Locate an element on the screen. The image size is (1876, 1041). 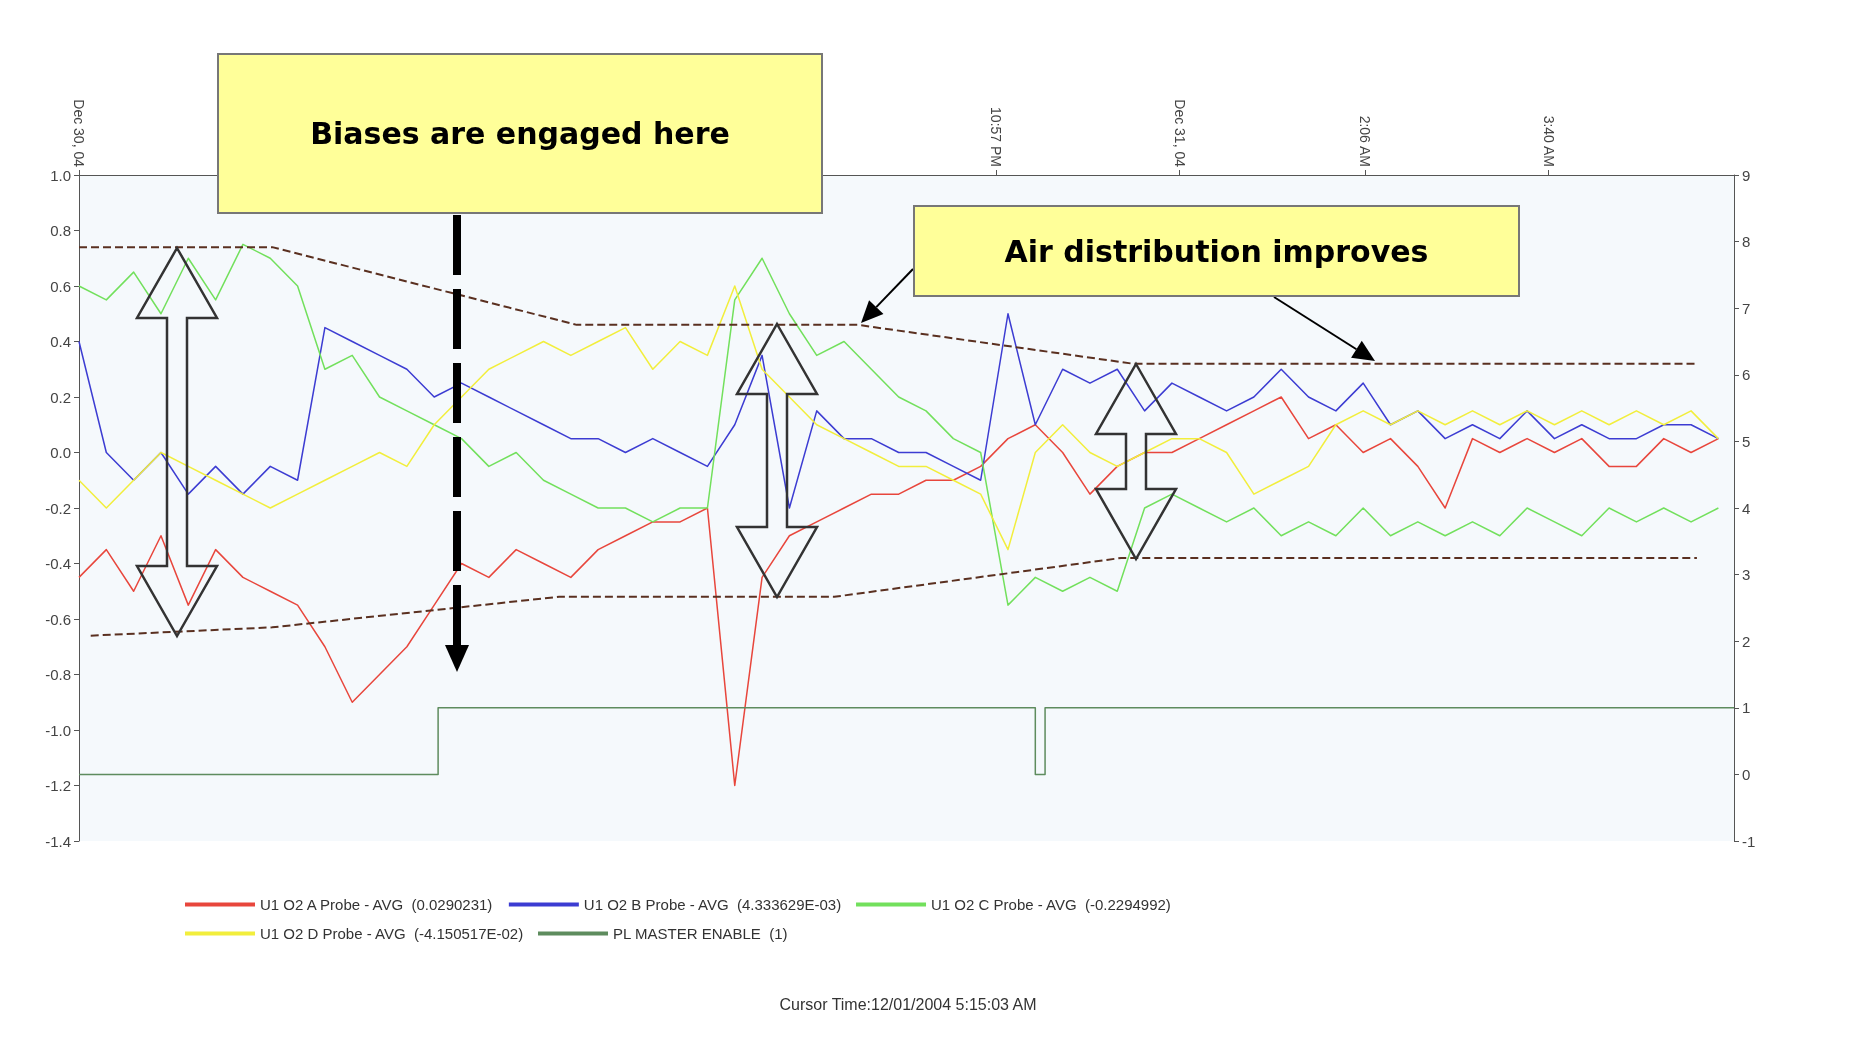
text: Cursor Time:12/01/2004 5:15:03 AM is located at coordinates (908, 1005).